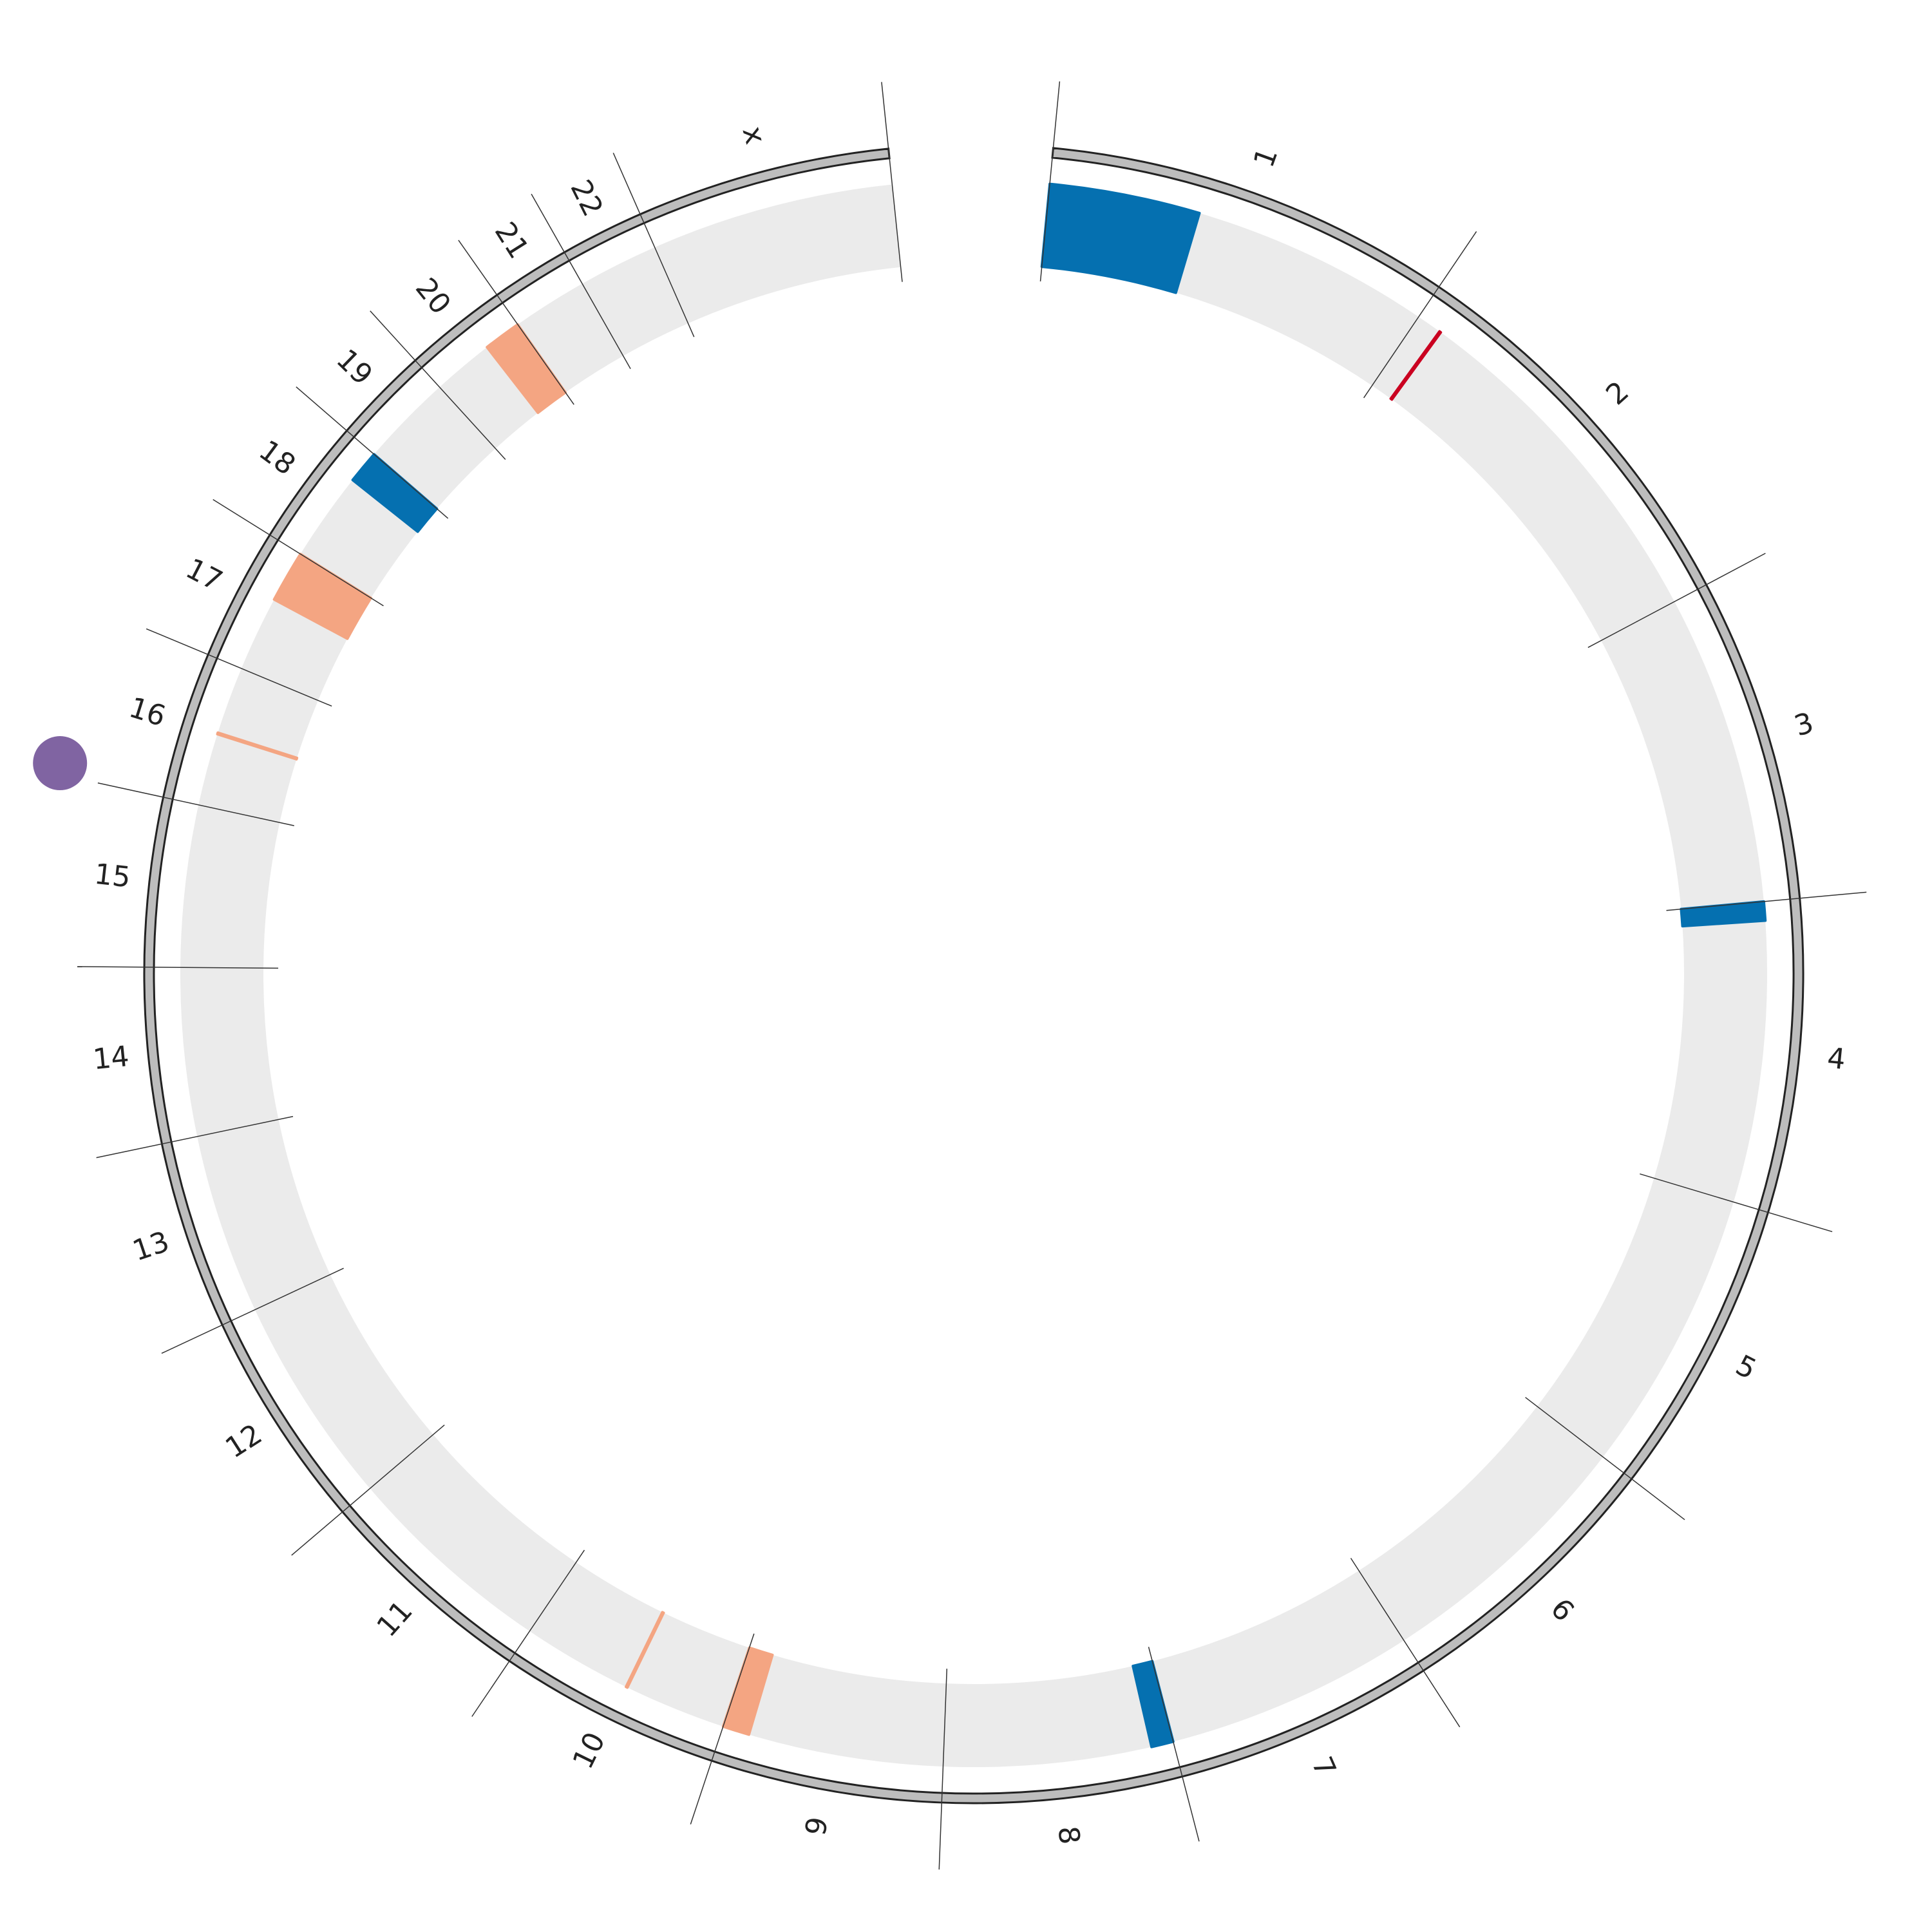  Describe the element at coordinates (1836, 1060) in the screenshot. I see `chromosome-label: 4` at that location.